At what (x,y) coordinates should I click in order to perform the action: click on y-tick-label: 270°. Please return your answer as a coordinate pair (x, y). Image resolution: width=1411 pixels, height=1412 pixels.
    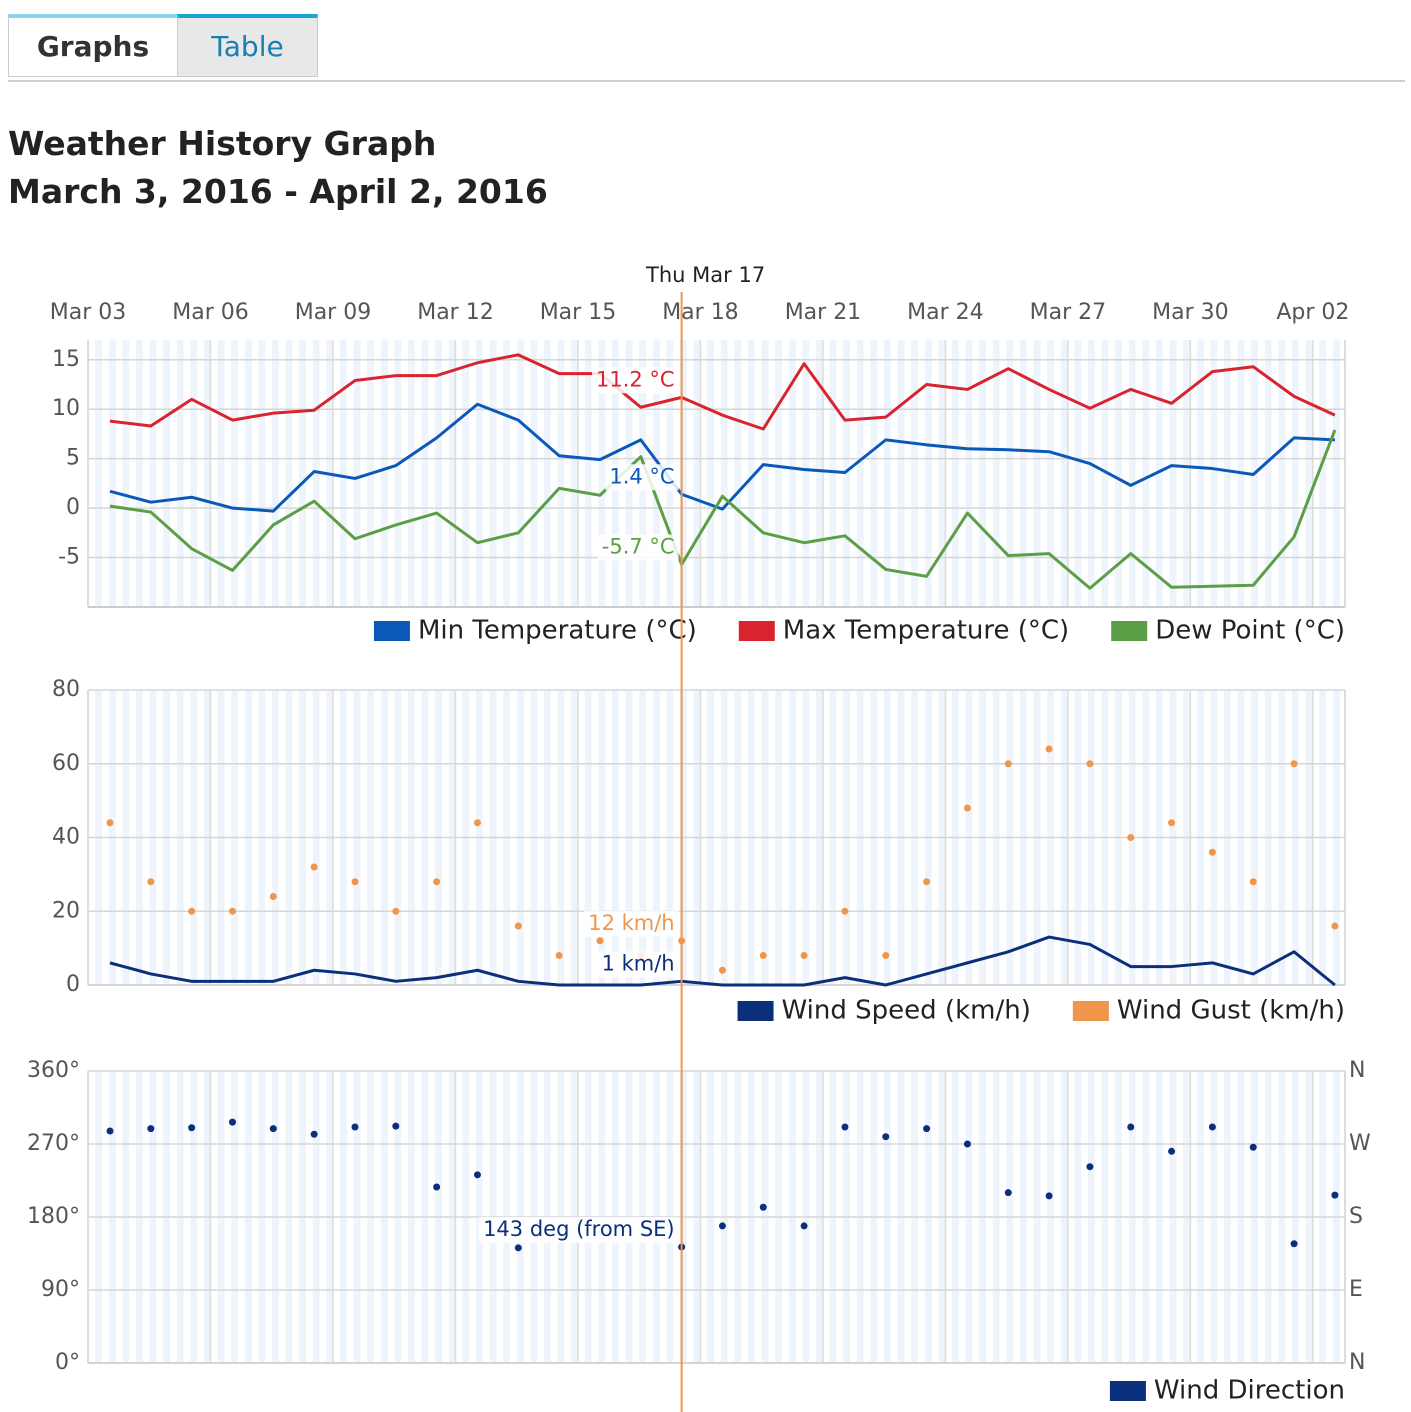
    Looking at the image, I should click on (53, 1143).